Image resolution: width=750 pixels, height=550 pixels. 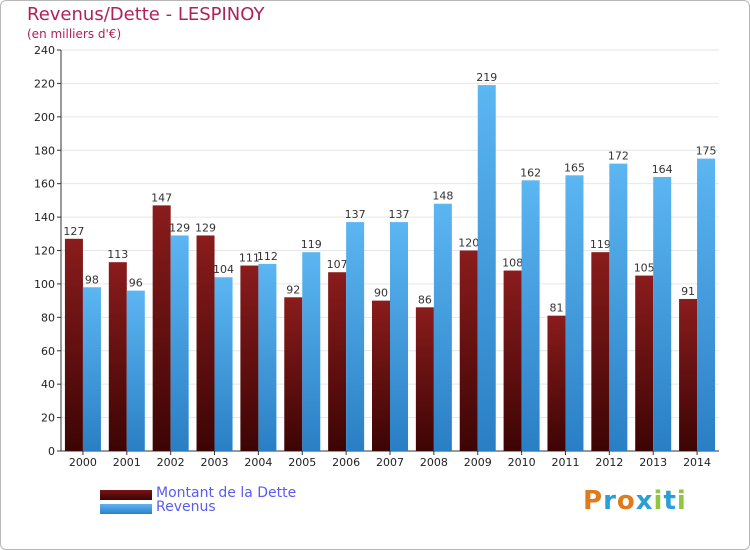 I want to click on data-label-revenus: 129, so click(x=179, y=227).